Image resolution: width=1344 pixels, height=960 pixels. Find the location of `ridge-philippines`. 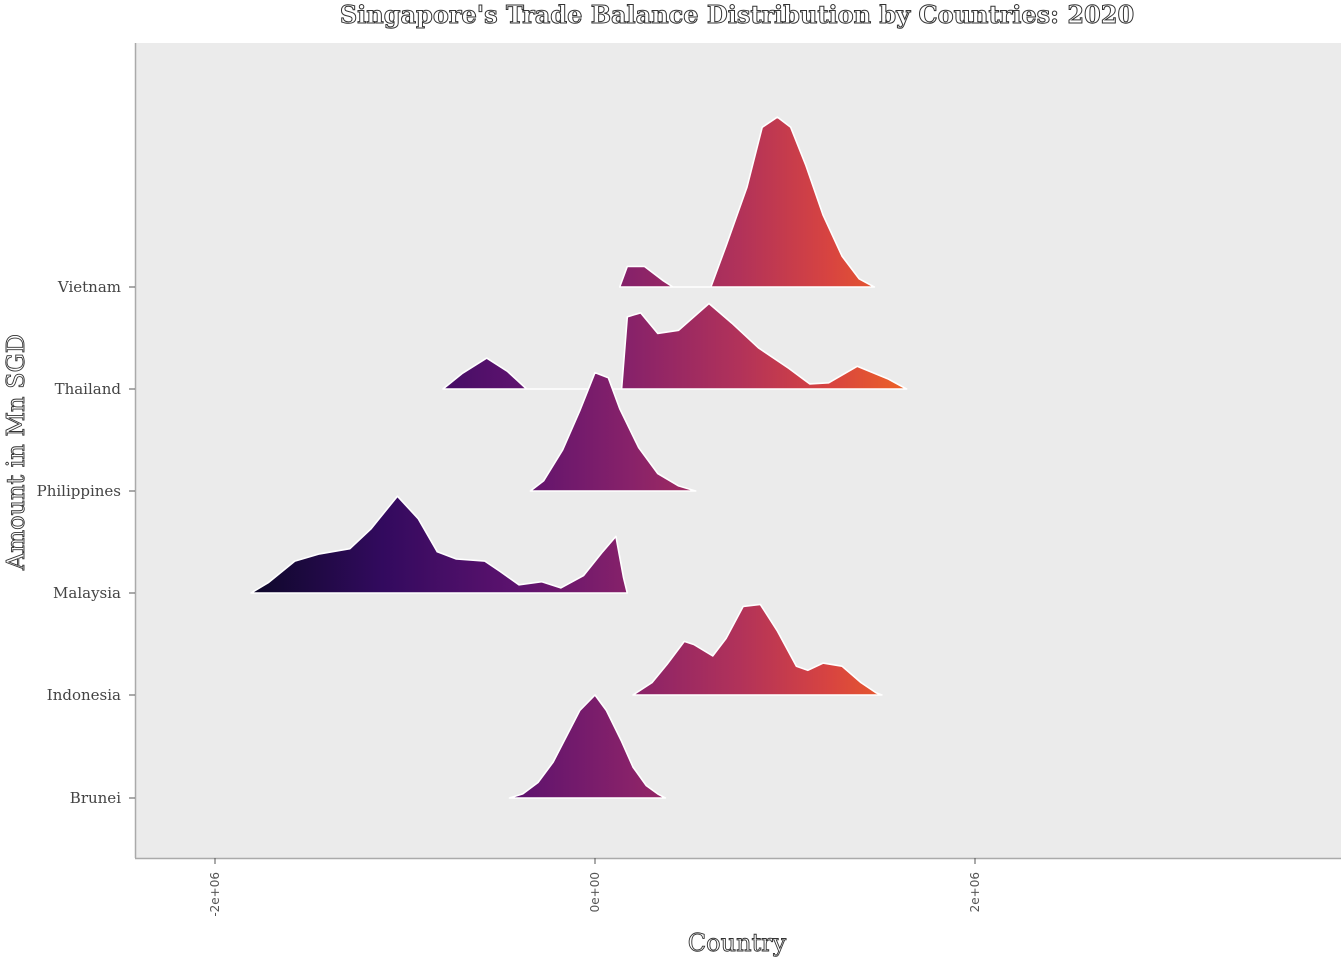

ridge-philippines is located at coordinates (613, 431).